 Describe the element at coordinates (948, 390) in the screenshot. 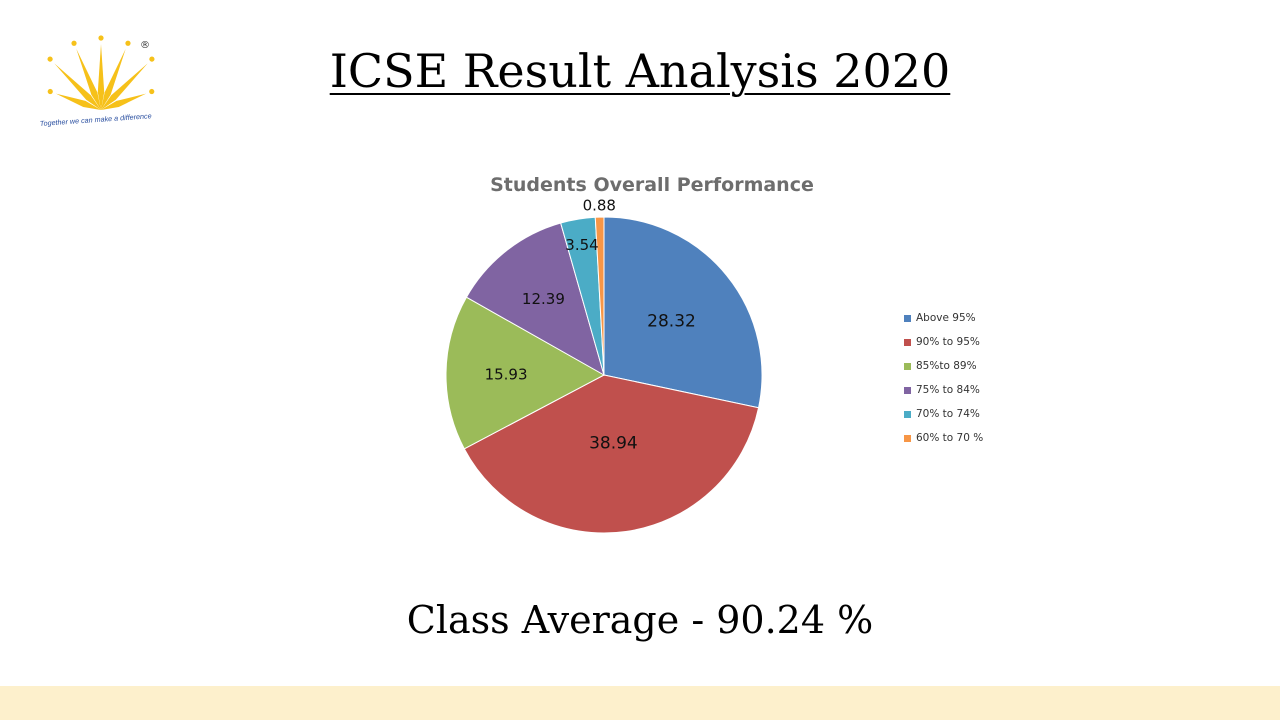

I see `legend-label: 75% to 84%` at that location.